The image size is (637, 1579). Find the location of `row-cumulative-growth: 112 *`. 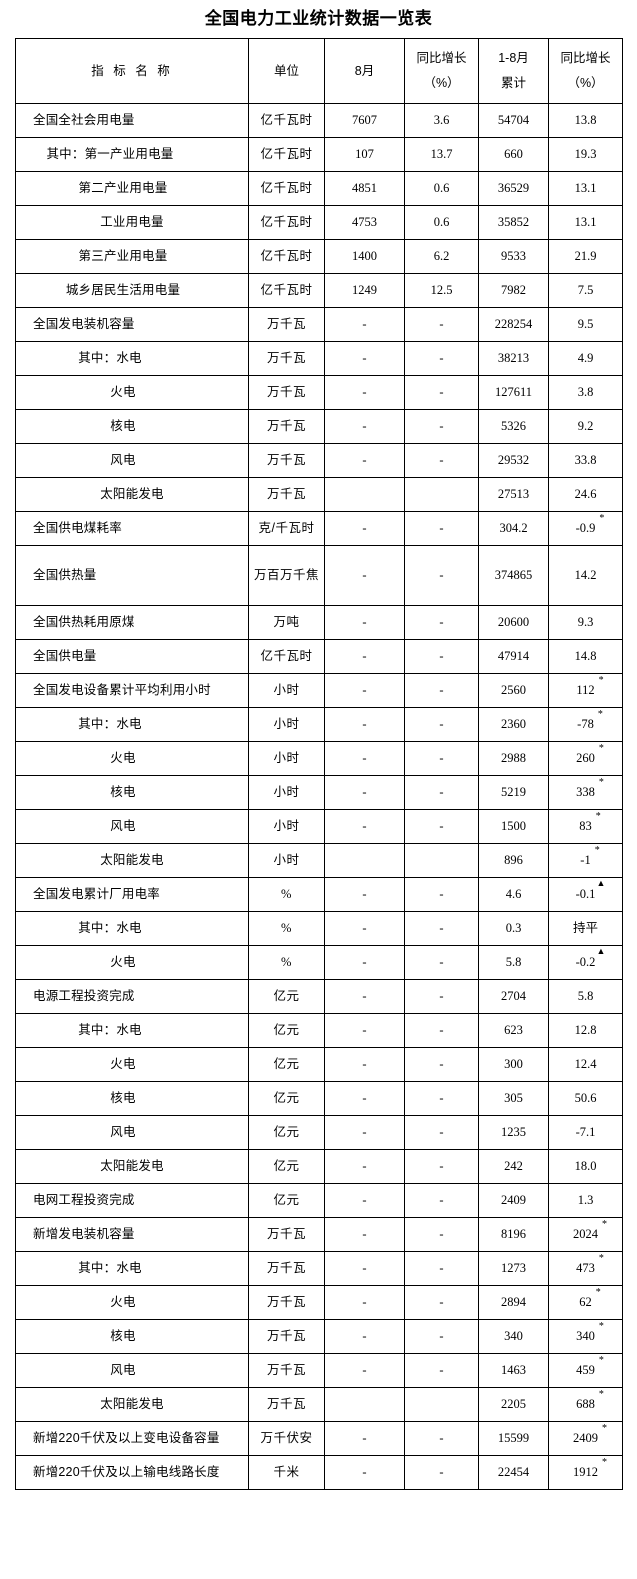

row-cumulative-growth: 112 * is located at coordinates (585, 691).